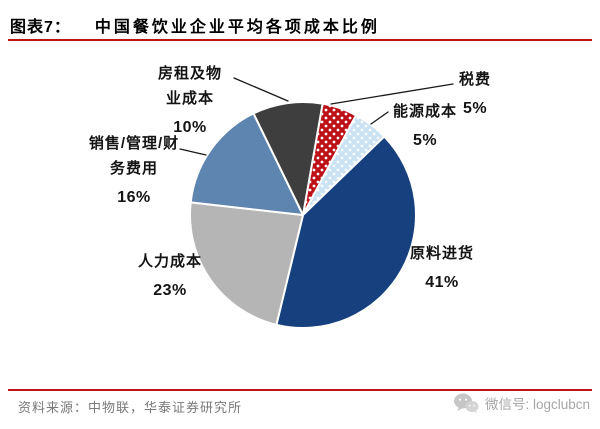 The height and width of the screenshot is (429, 600). I want to click on slice-label-rent-property: 房租及物 业成本 10%, so click(190, 101).